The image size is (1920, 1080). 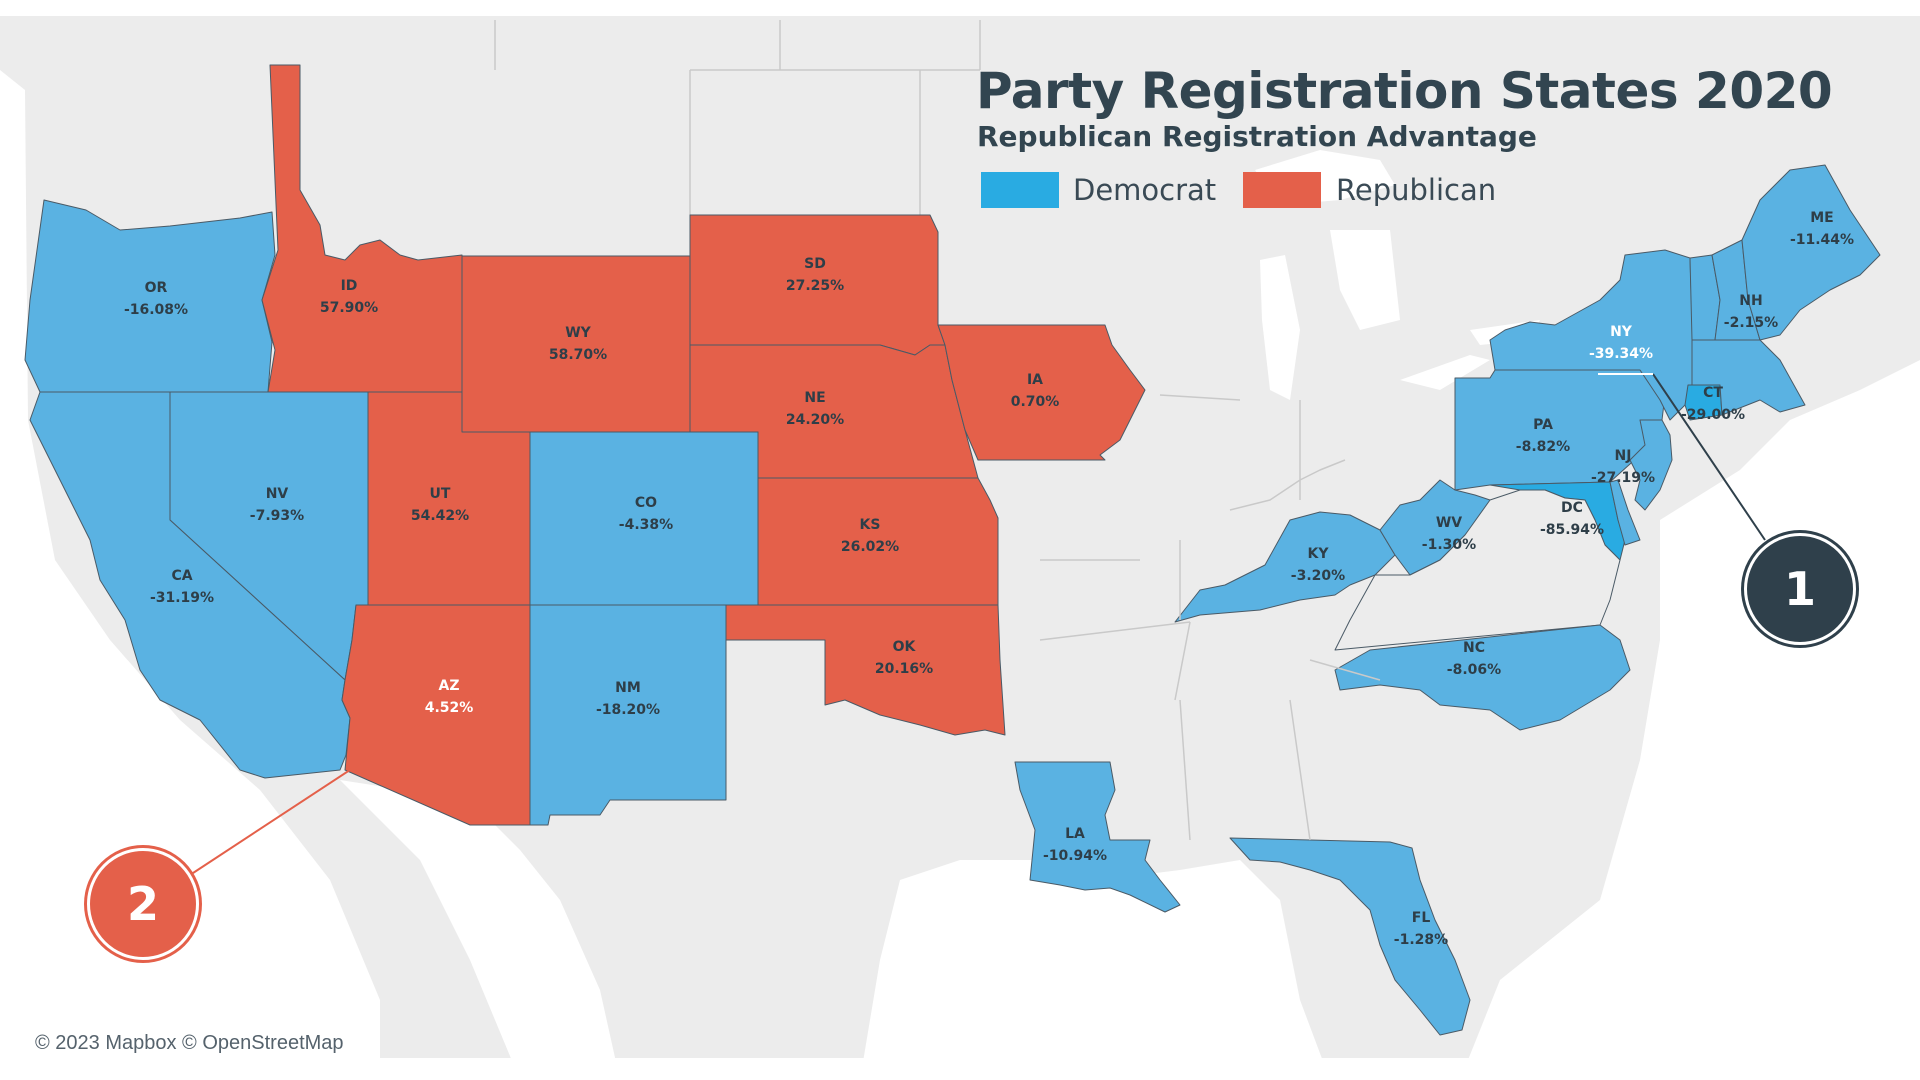 What do you see at coordinates (156, 310) in the screenshot?
I see `state-value-or: -16.08%` at bounding box center [156, 310].